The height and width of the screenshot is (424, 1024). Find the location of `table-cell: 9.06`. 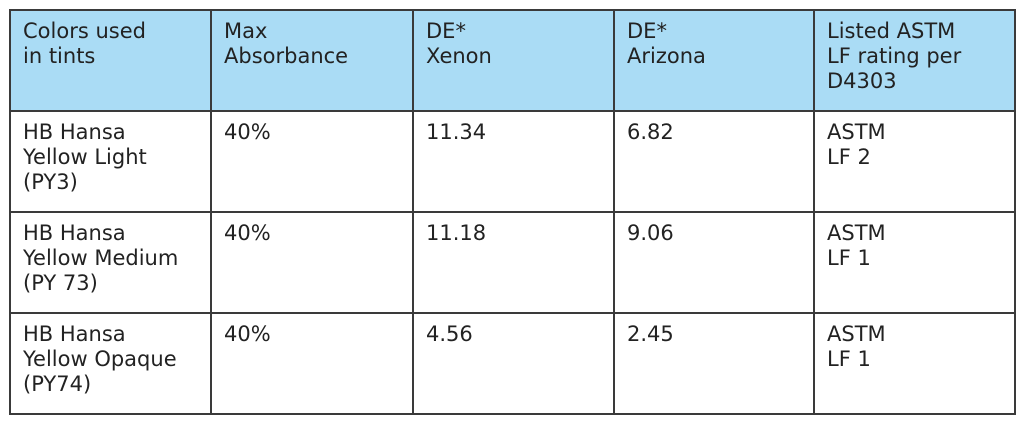

table-cell: 9.06 is located at coordinates (714, 262).